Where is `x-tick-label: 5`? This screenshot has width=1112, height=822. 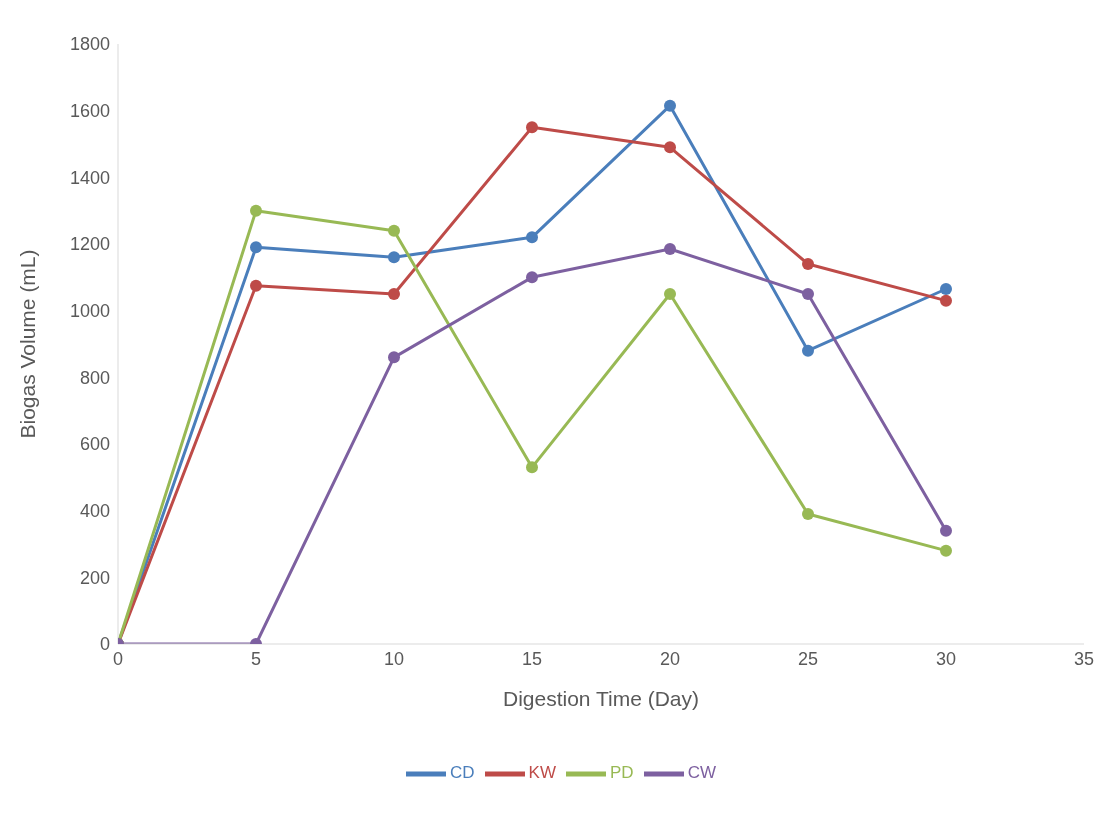 x-tick-label: 5 is located at coordinates (256, 658).